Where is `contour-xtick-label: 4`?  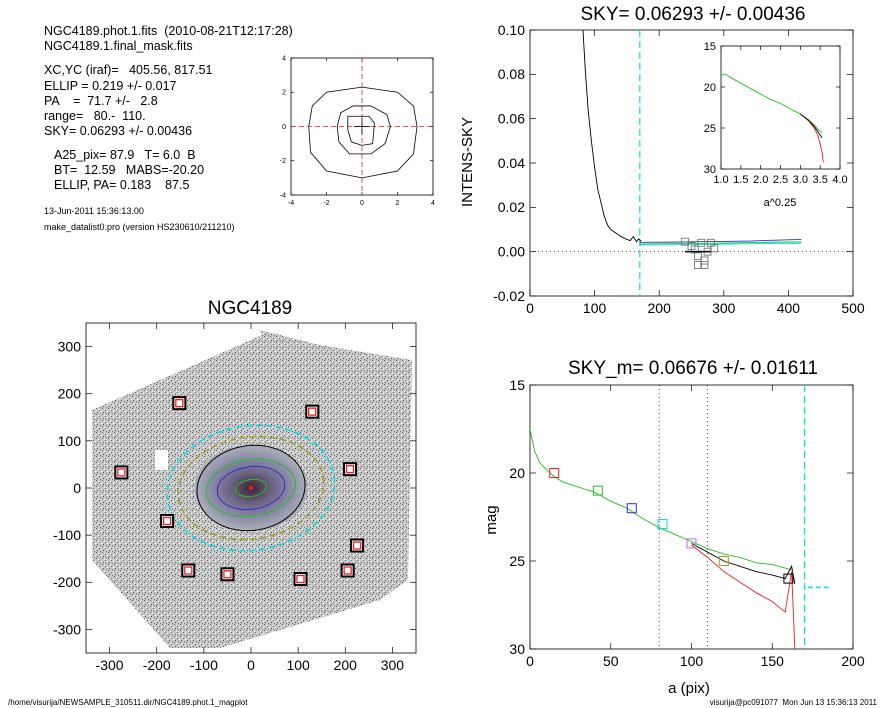
contour-xtick-label: 4 is located at coordinates (433, 203).